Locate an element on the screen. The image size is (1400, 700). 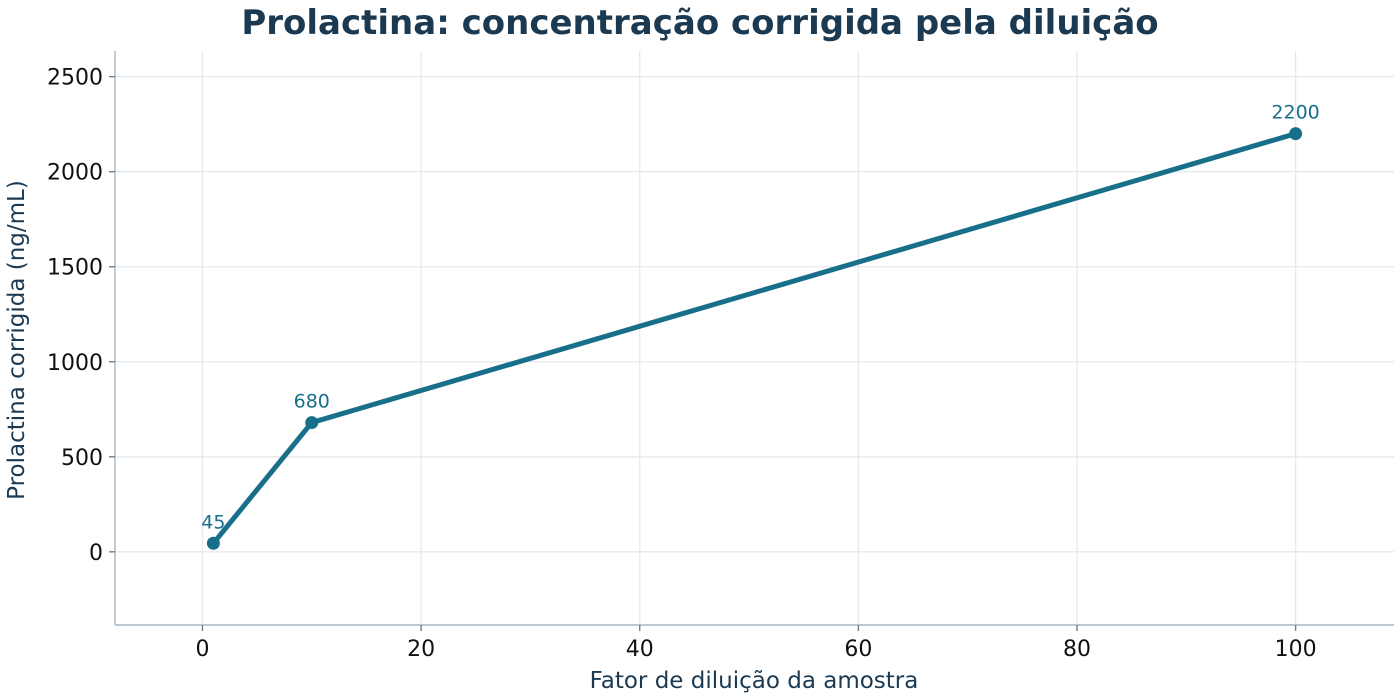
y-tick-label: 2500 is located at coordinates (75, 78).